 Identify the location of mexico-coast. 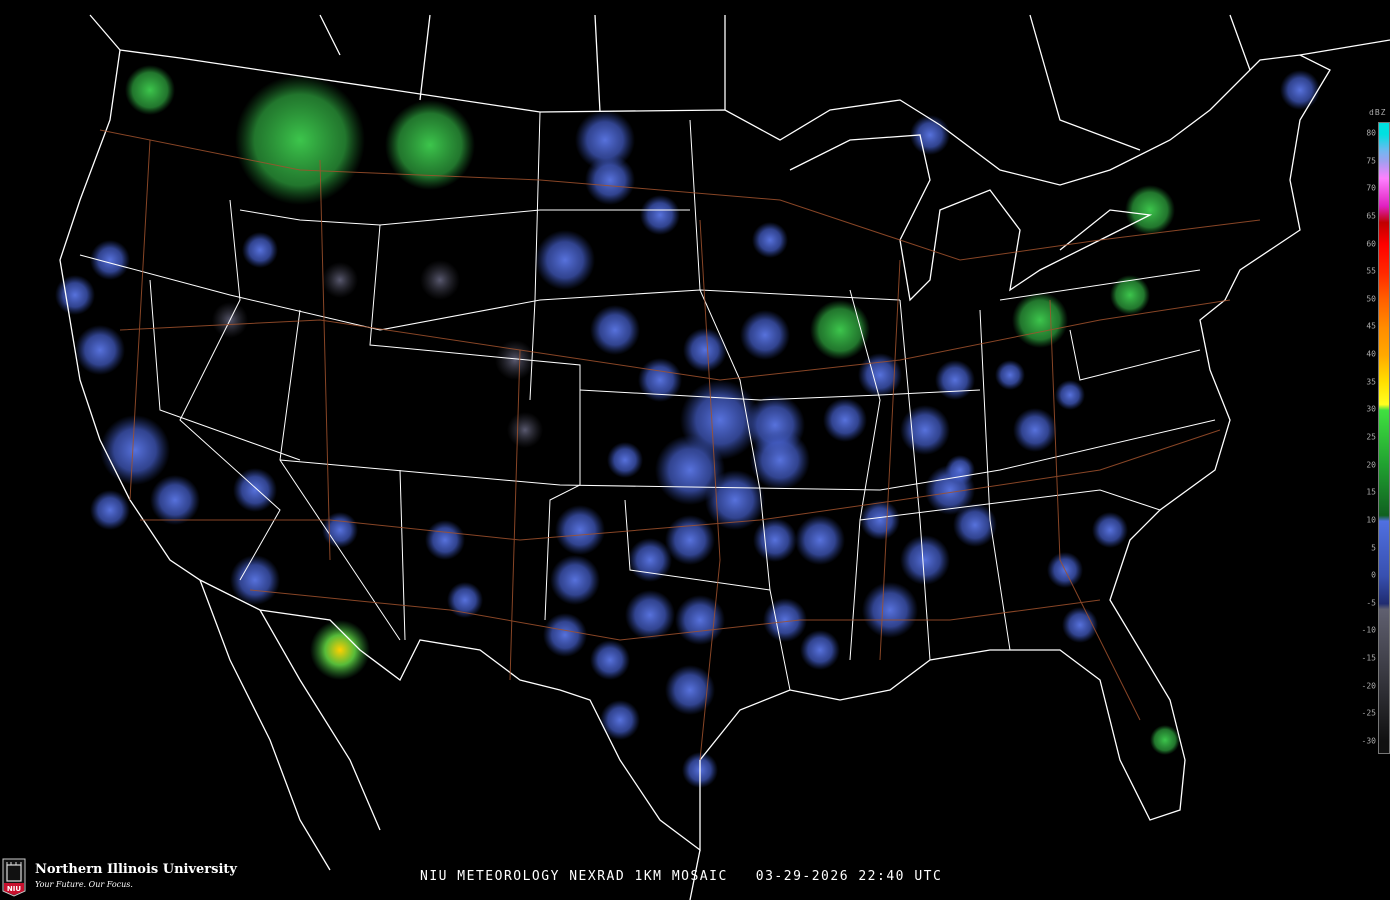
(450, 739).